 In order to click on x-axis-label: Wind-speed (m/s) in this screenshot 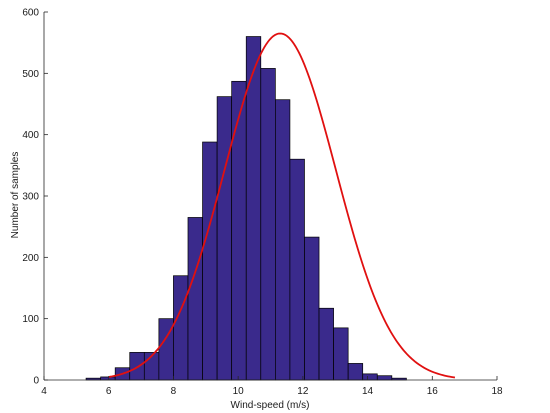, I will do `click(270, 405)`.